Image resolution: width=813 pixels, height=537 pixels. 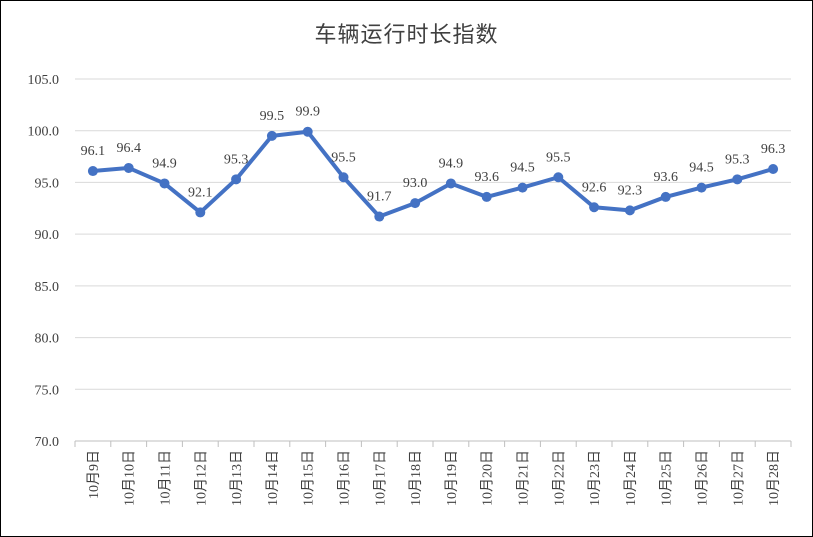 I want to click on x-tick-label: 10月25日, so click(x=667, y=478).